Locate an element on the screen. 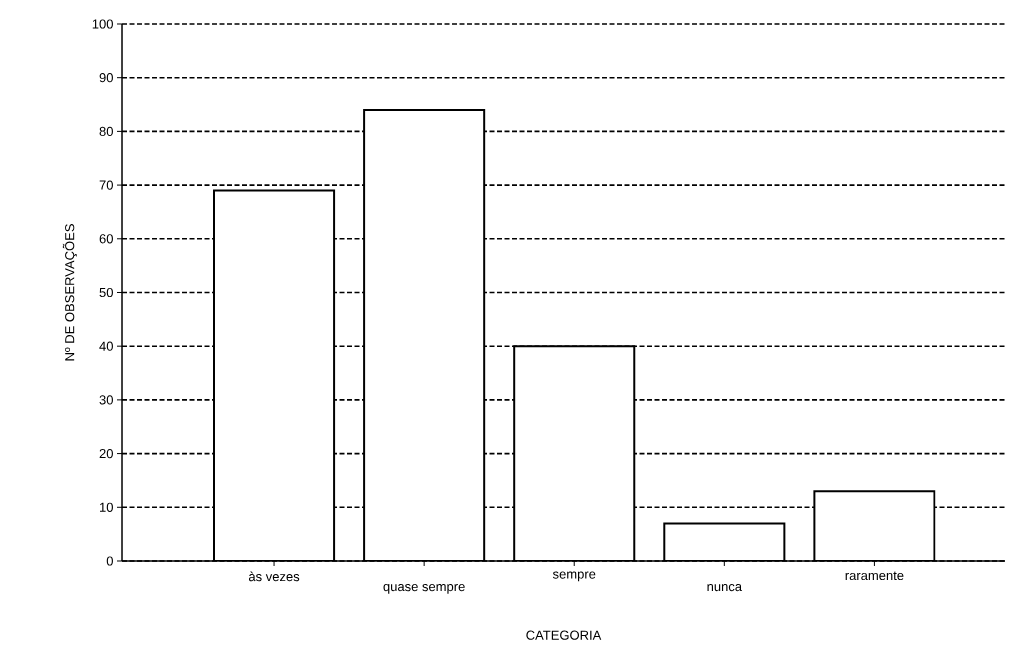 The width and height of the screenshot is (1012, 668). y-tick-label: 60 is located at coordinates (106, 239).